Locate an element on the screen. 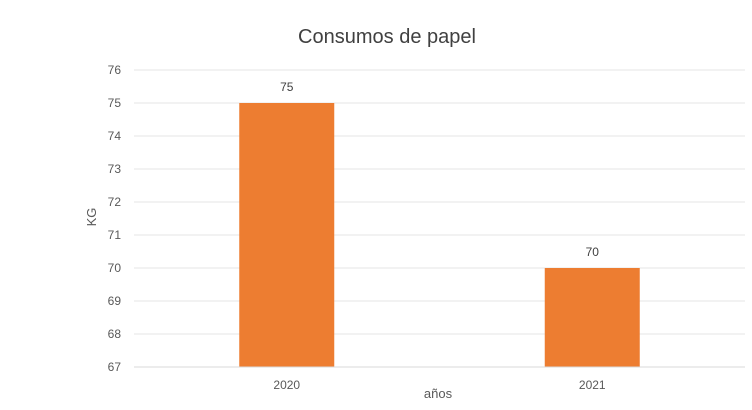 Image resolution: width=752 pixels, height=410 pixels. x-axis-title: años is located at coordinates (438, 393).